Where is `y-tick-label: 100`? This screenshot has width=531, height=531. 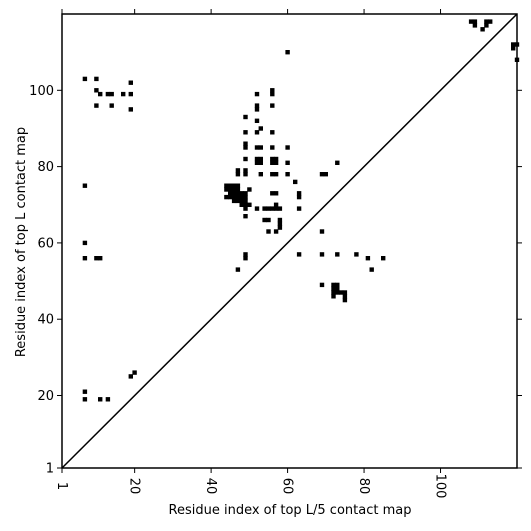
y-tick-label: 100 is located at coordinates (41, 91).